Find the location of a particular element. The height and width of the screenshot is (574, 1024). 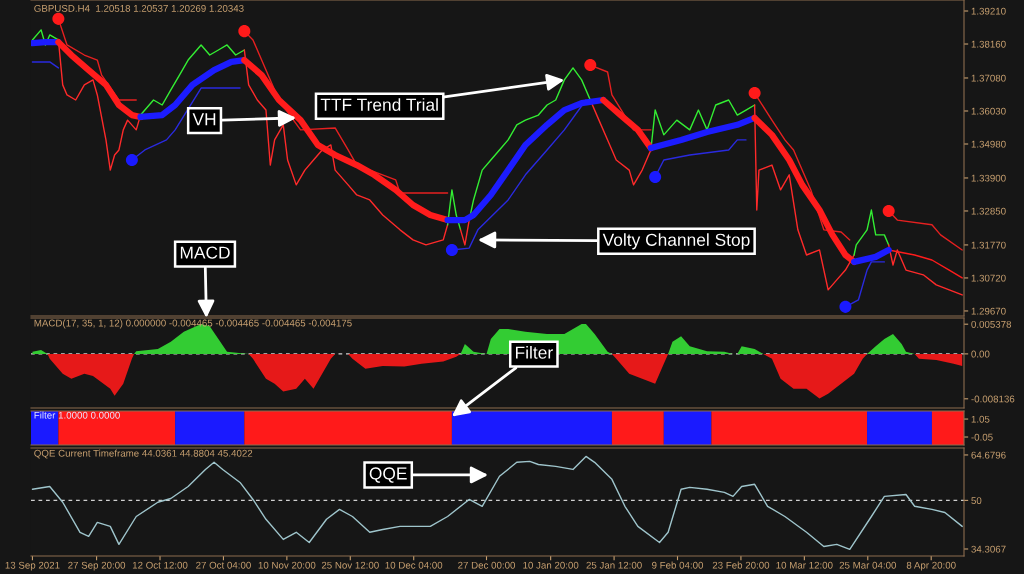

annotation: Volty Channel Stop is located at coordinates (676, 241).